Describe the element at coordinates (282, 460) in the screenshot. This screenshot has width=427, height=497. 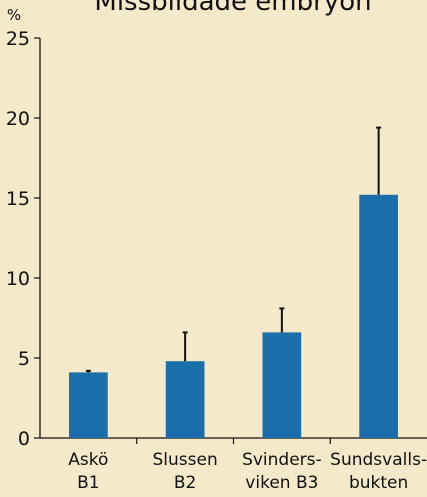
I see `x-category-label: Svinders-` at that location.